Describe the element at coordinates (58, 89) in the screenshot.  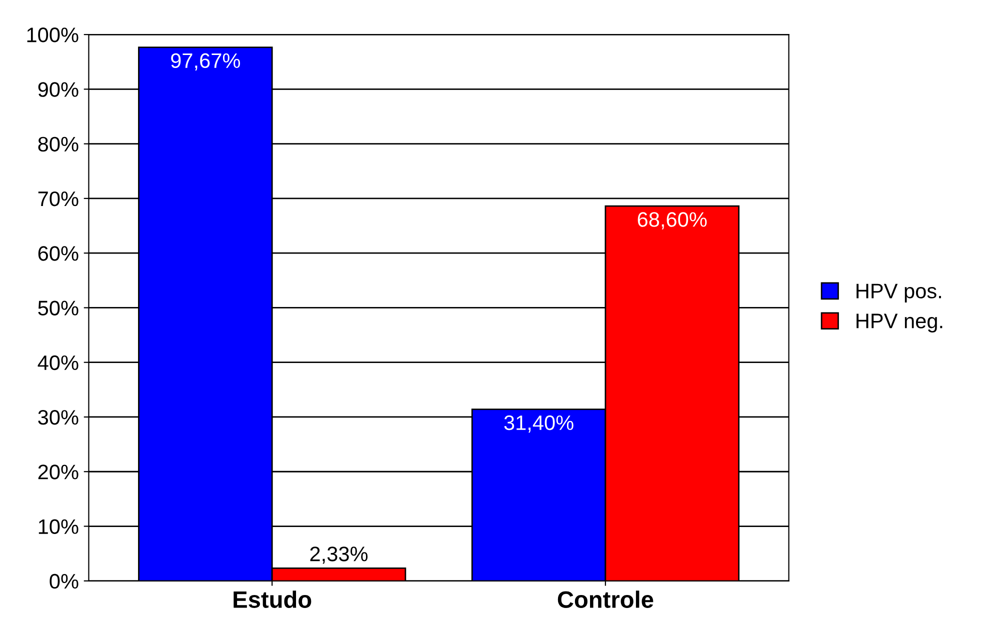
I see `y-tick-label: 90%` at that location.